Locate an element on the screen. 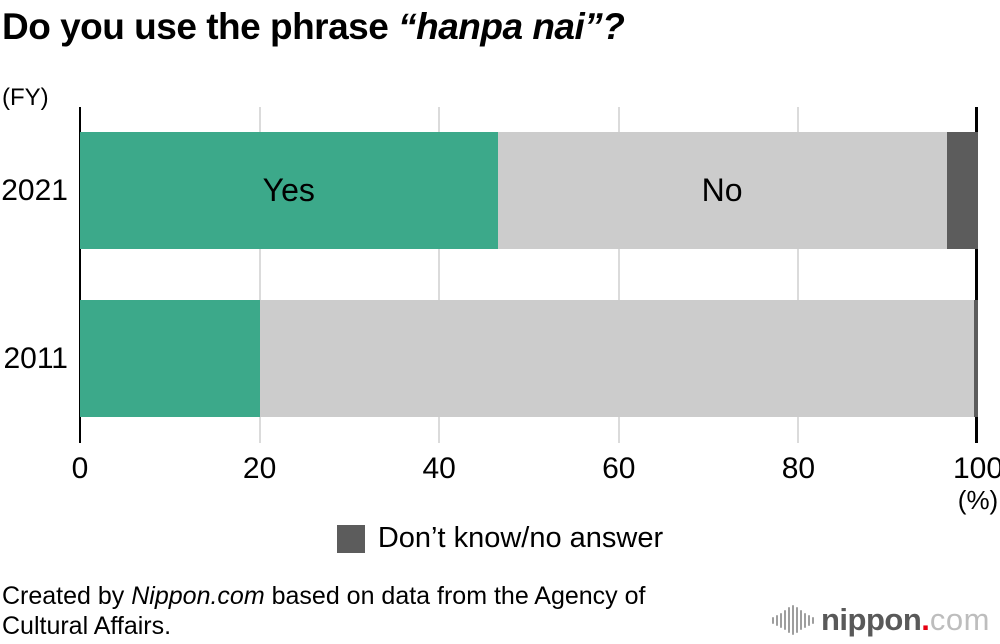  credit-suffix: based on data from the Agency of is located at coordinates (455, 596).